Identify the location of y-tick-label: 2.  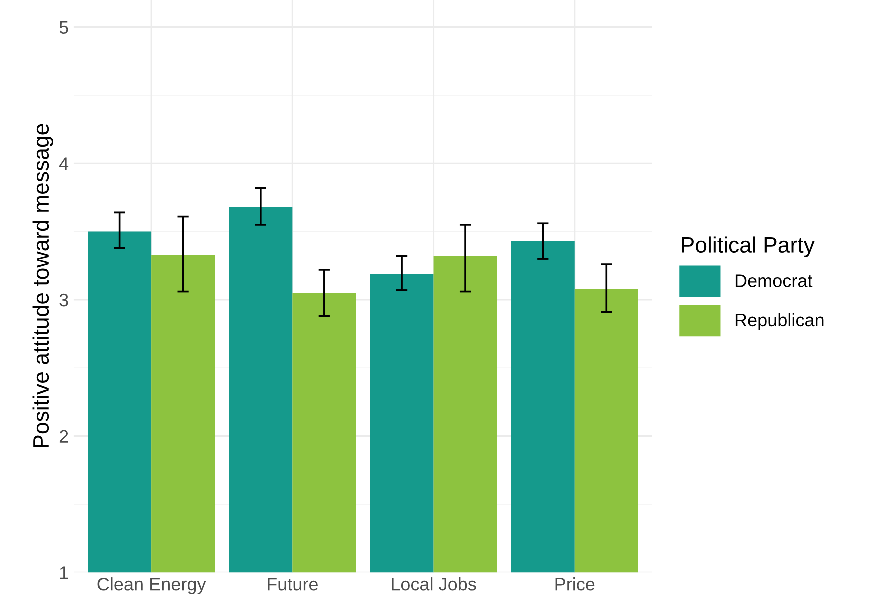
(64, 436).